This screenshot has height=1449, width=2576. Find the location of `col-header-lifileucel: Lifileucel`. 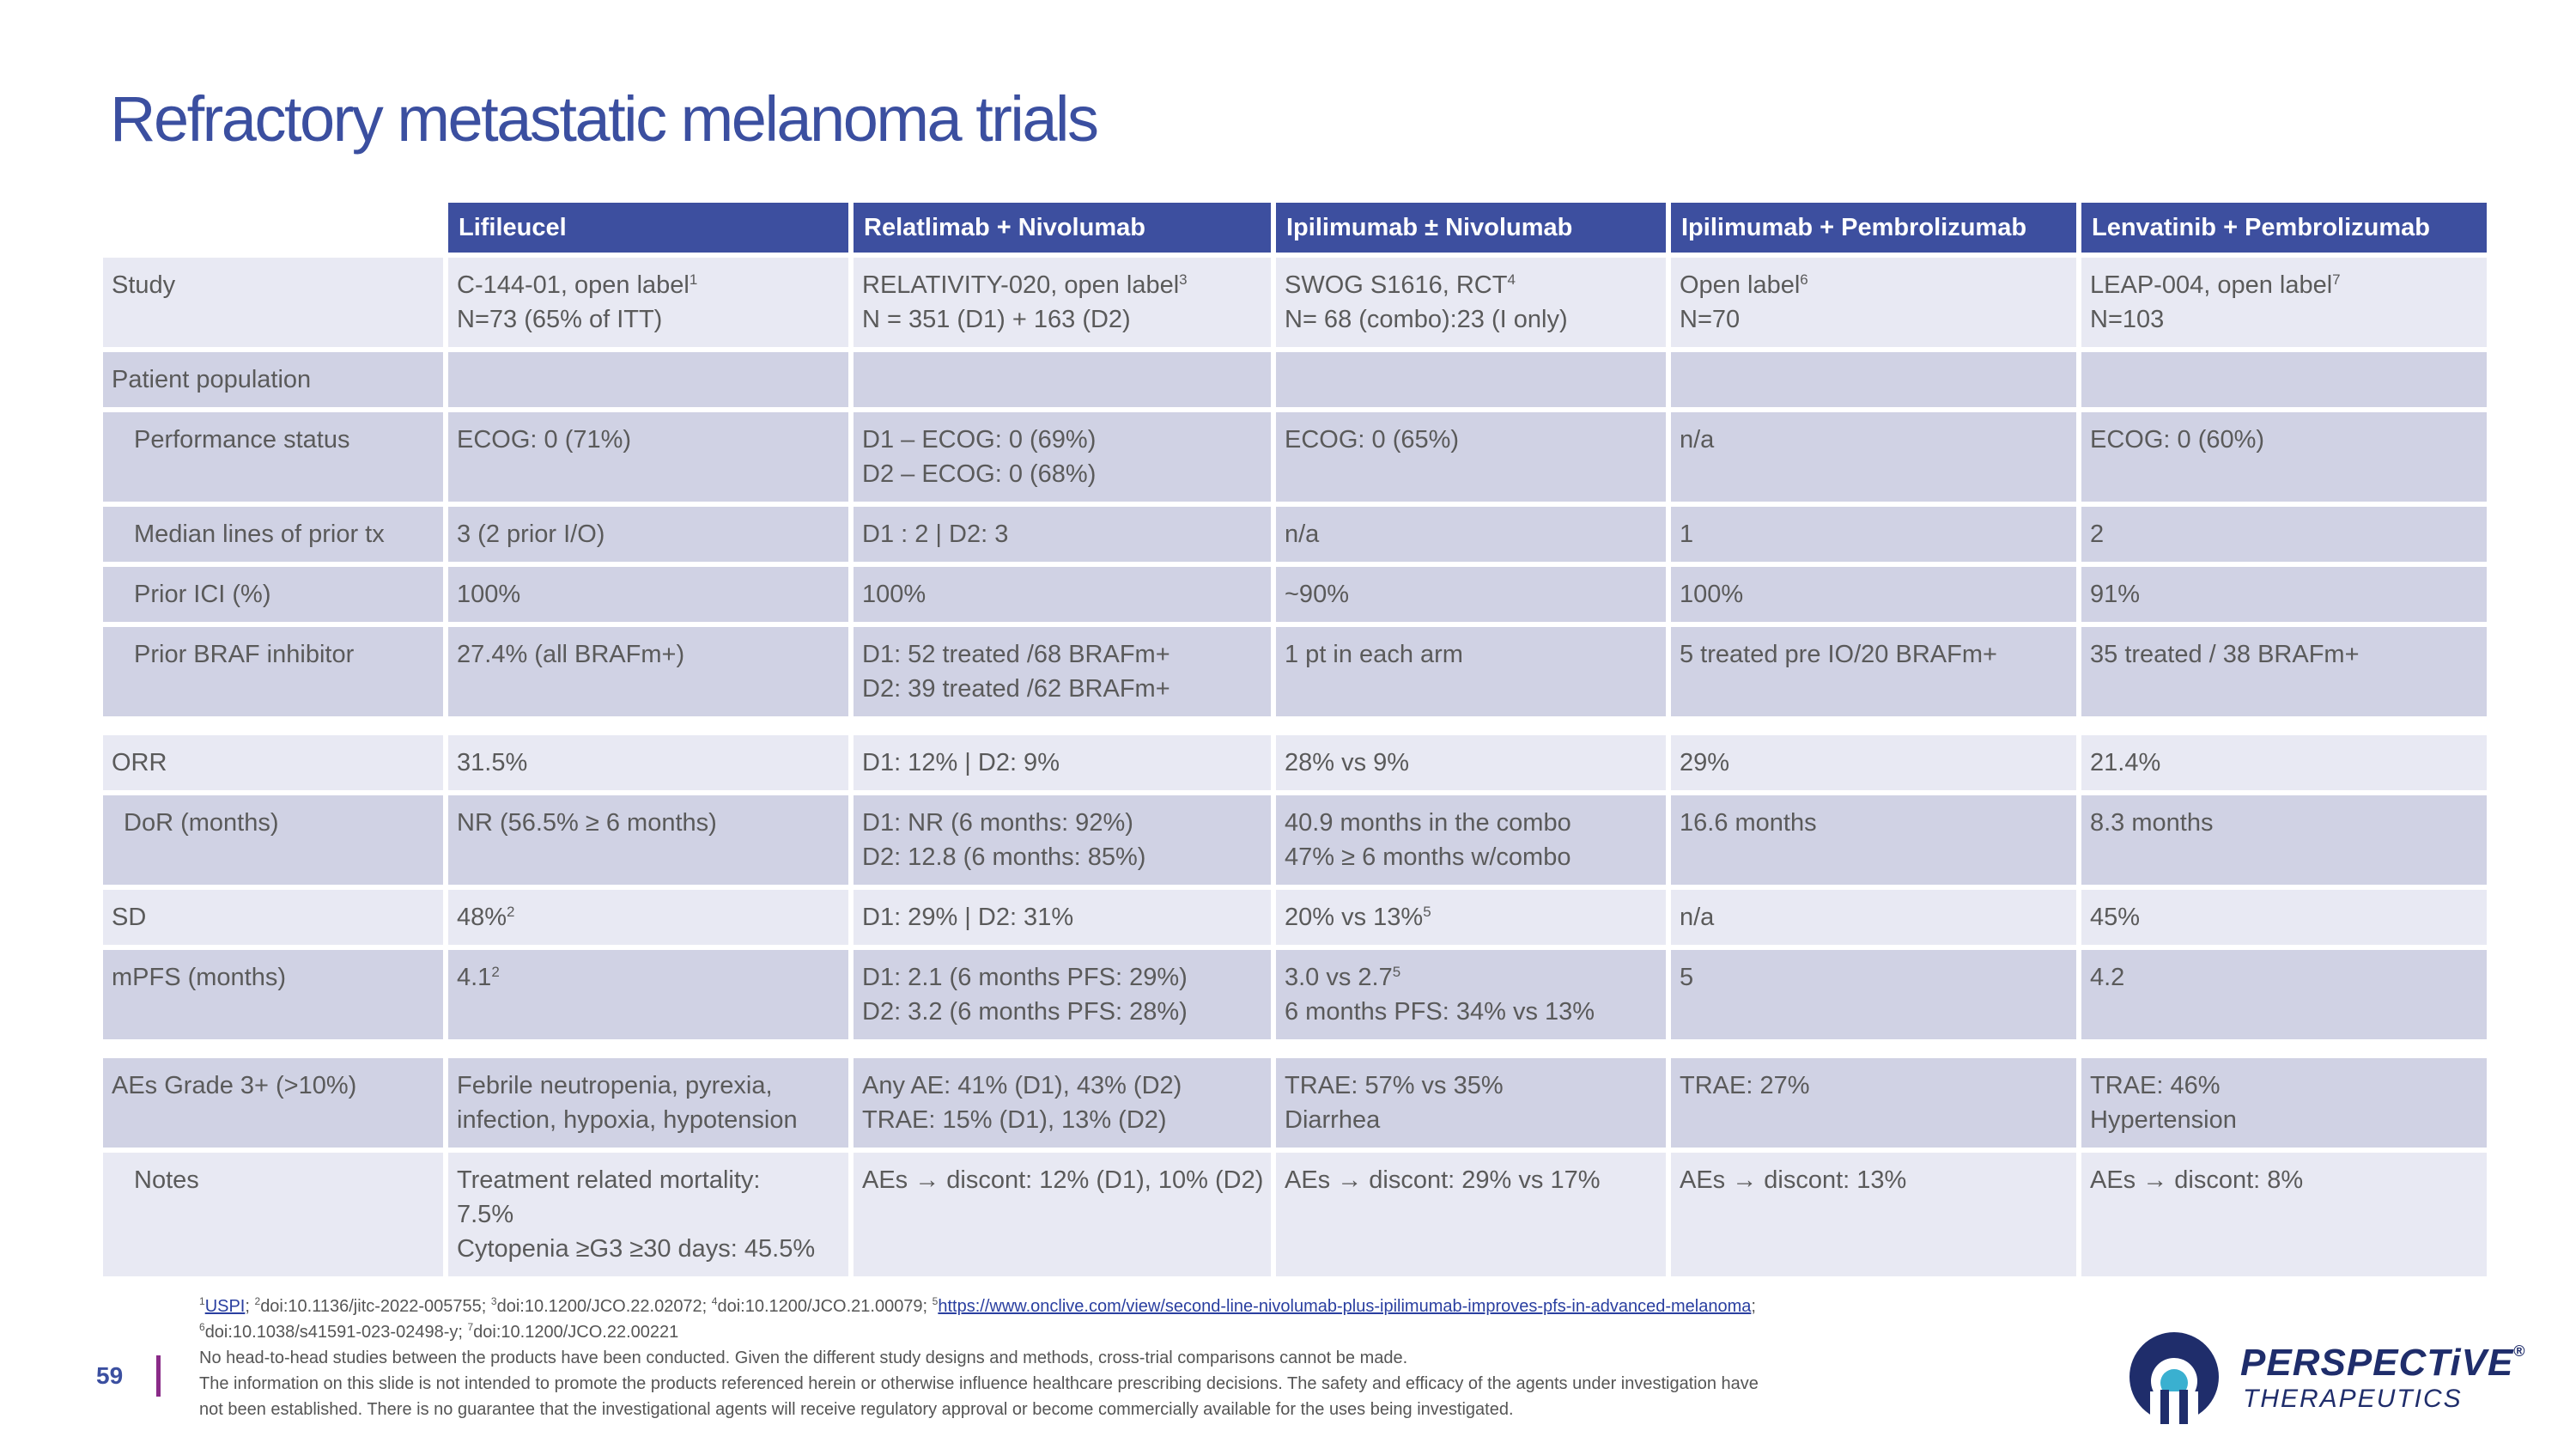

col-header-lifileucel: Lifileucel is located at coordinates (648, 228).